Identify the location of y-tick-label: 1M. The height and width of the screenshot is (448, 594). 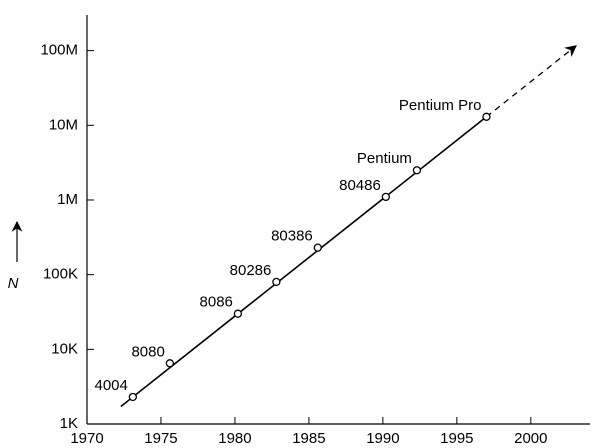
(67, 199).